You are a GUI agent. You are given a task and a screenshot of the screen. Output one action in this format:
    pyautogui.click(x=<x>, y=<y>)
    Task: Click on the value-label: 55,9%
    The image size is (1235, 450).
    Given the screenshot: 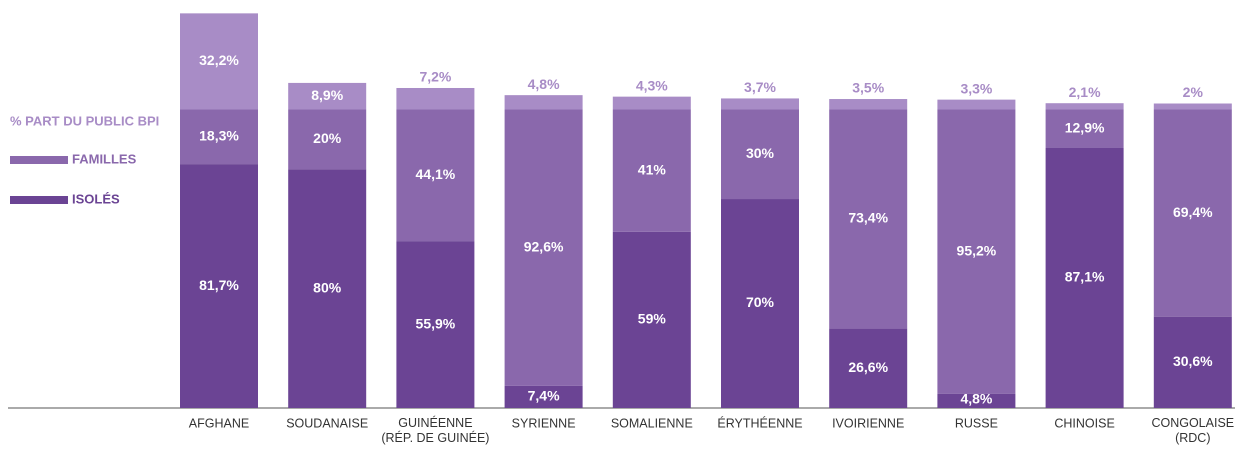 What is the action you would take?
    pyautogui.click(x=436, y=323)
    